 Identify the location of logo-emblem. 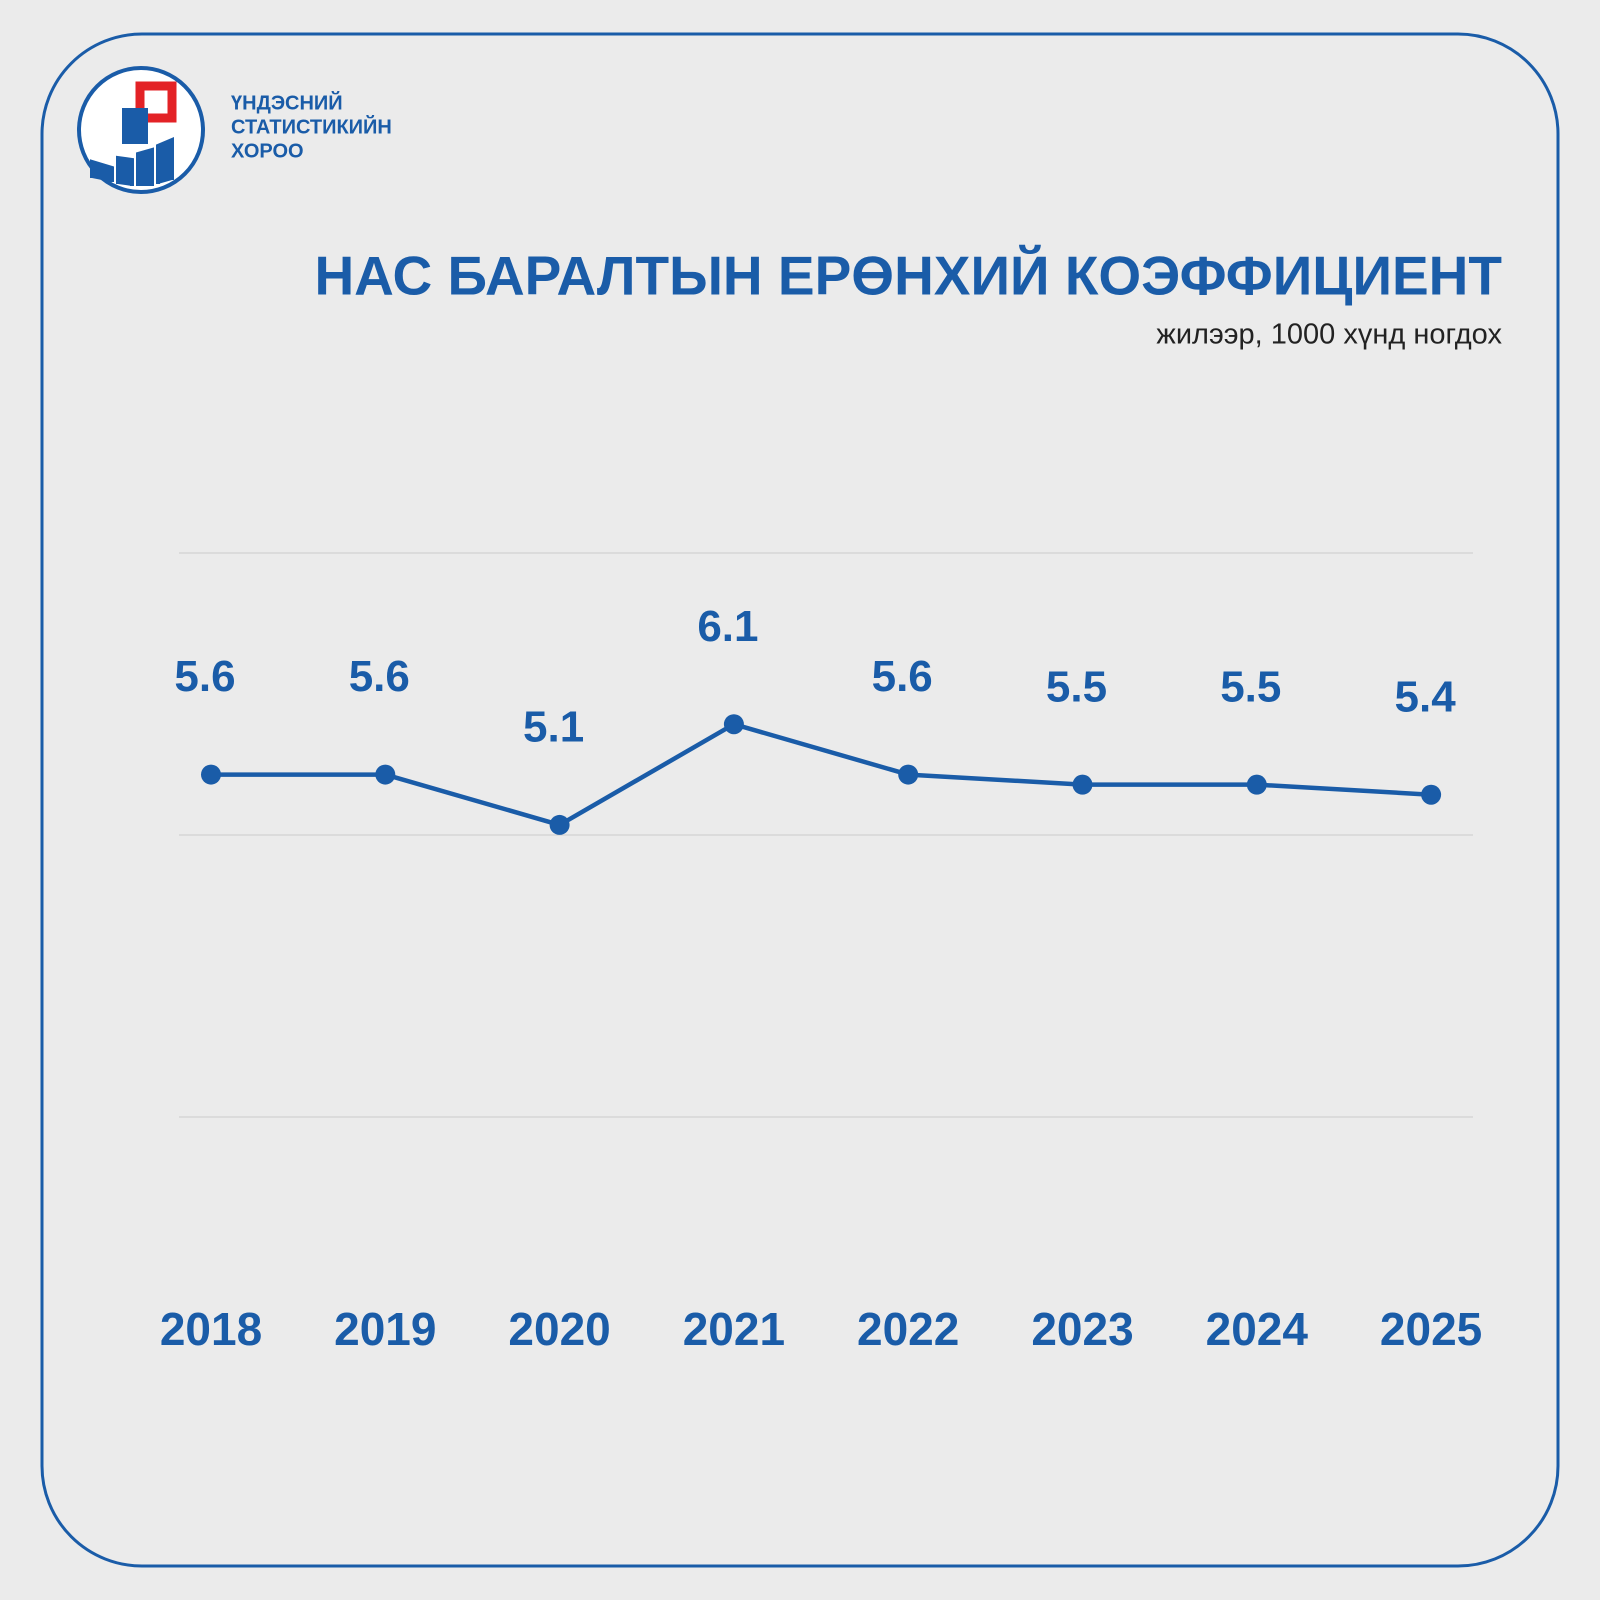
(135, 126).